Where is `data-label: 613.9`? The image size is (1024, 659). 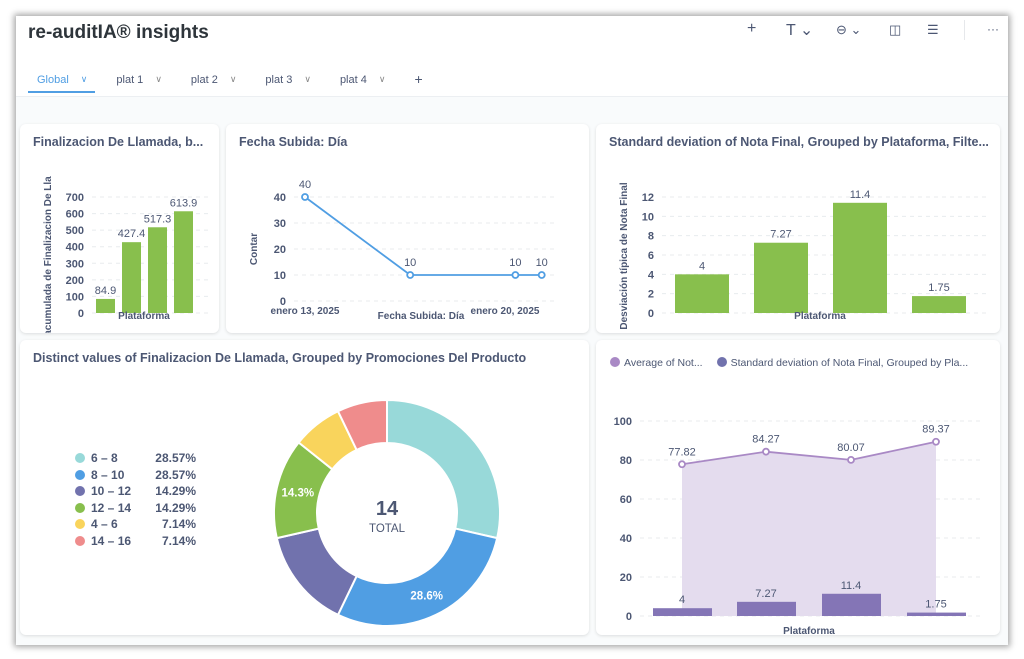 data-label: 613.9 is located at coordinates (184, 203).